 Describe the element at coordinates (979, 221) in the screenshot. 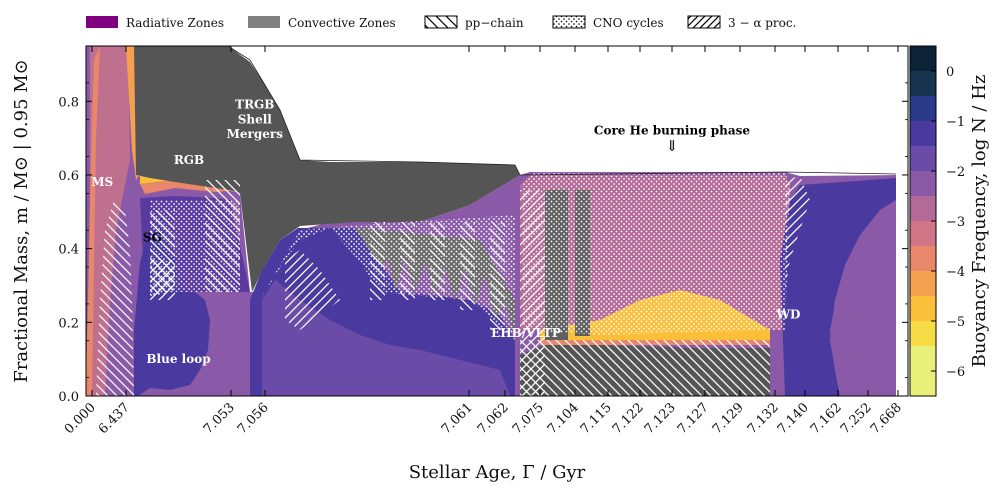

I see `colorbar-label: Buoyancy Frequency, log N / Hz` at that location.